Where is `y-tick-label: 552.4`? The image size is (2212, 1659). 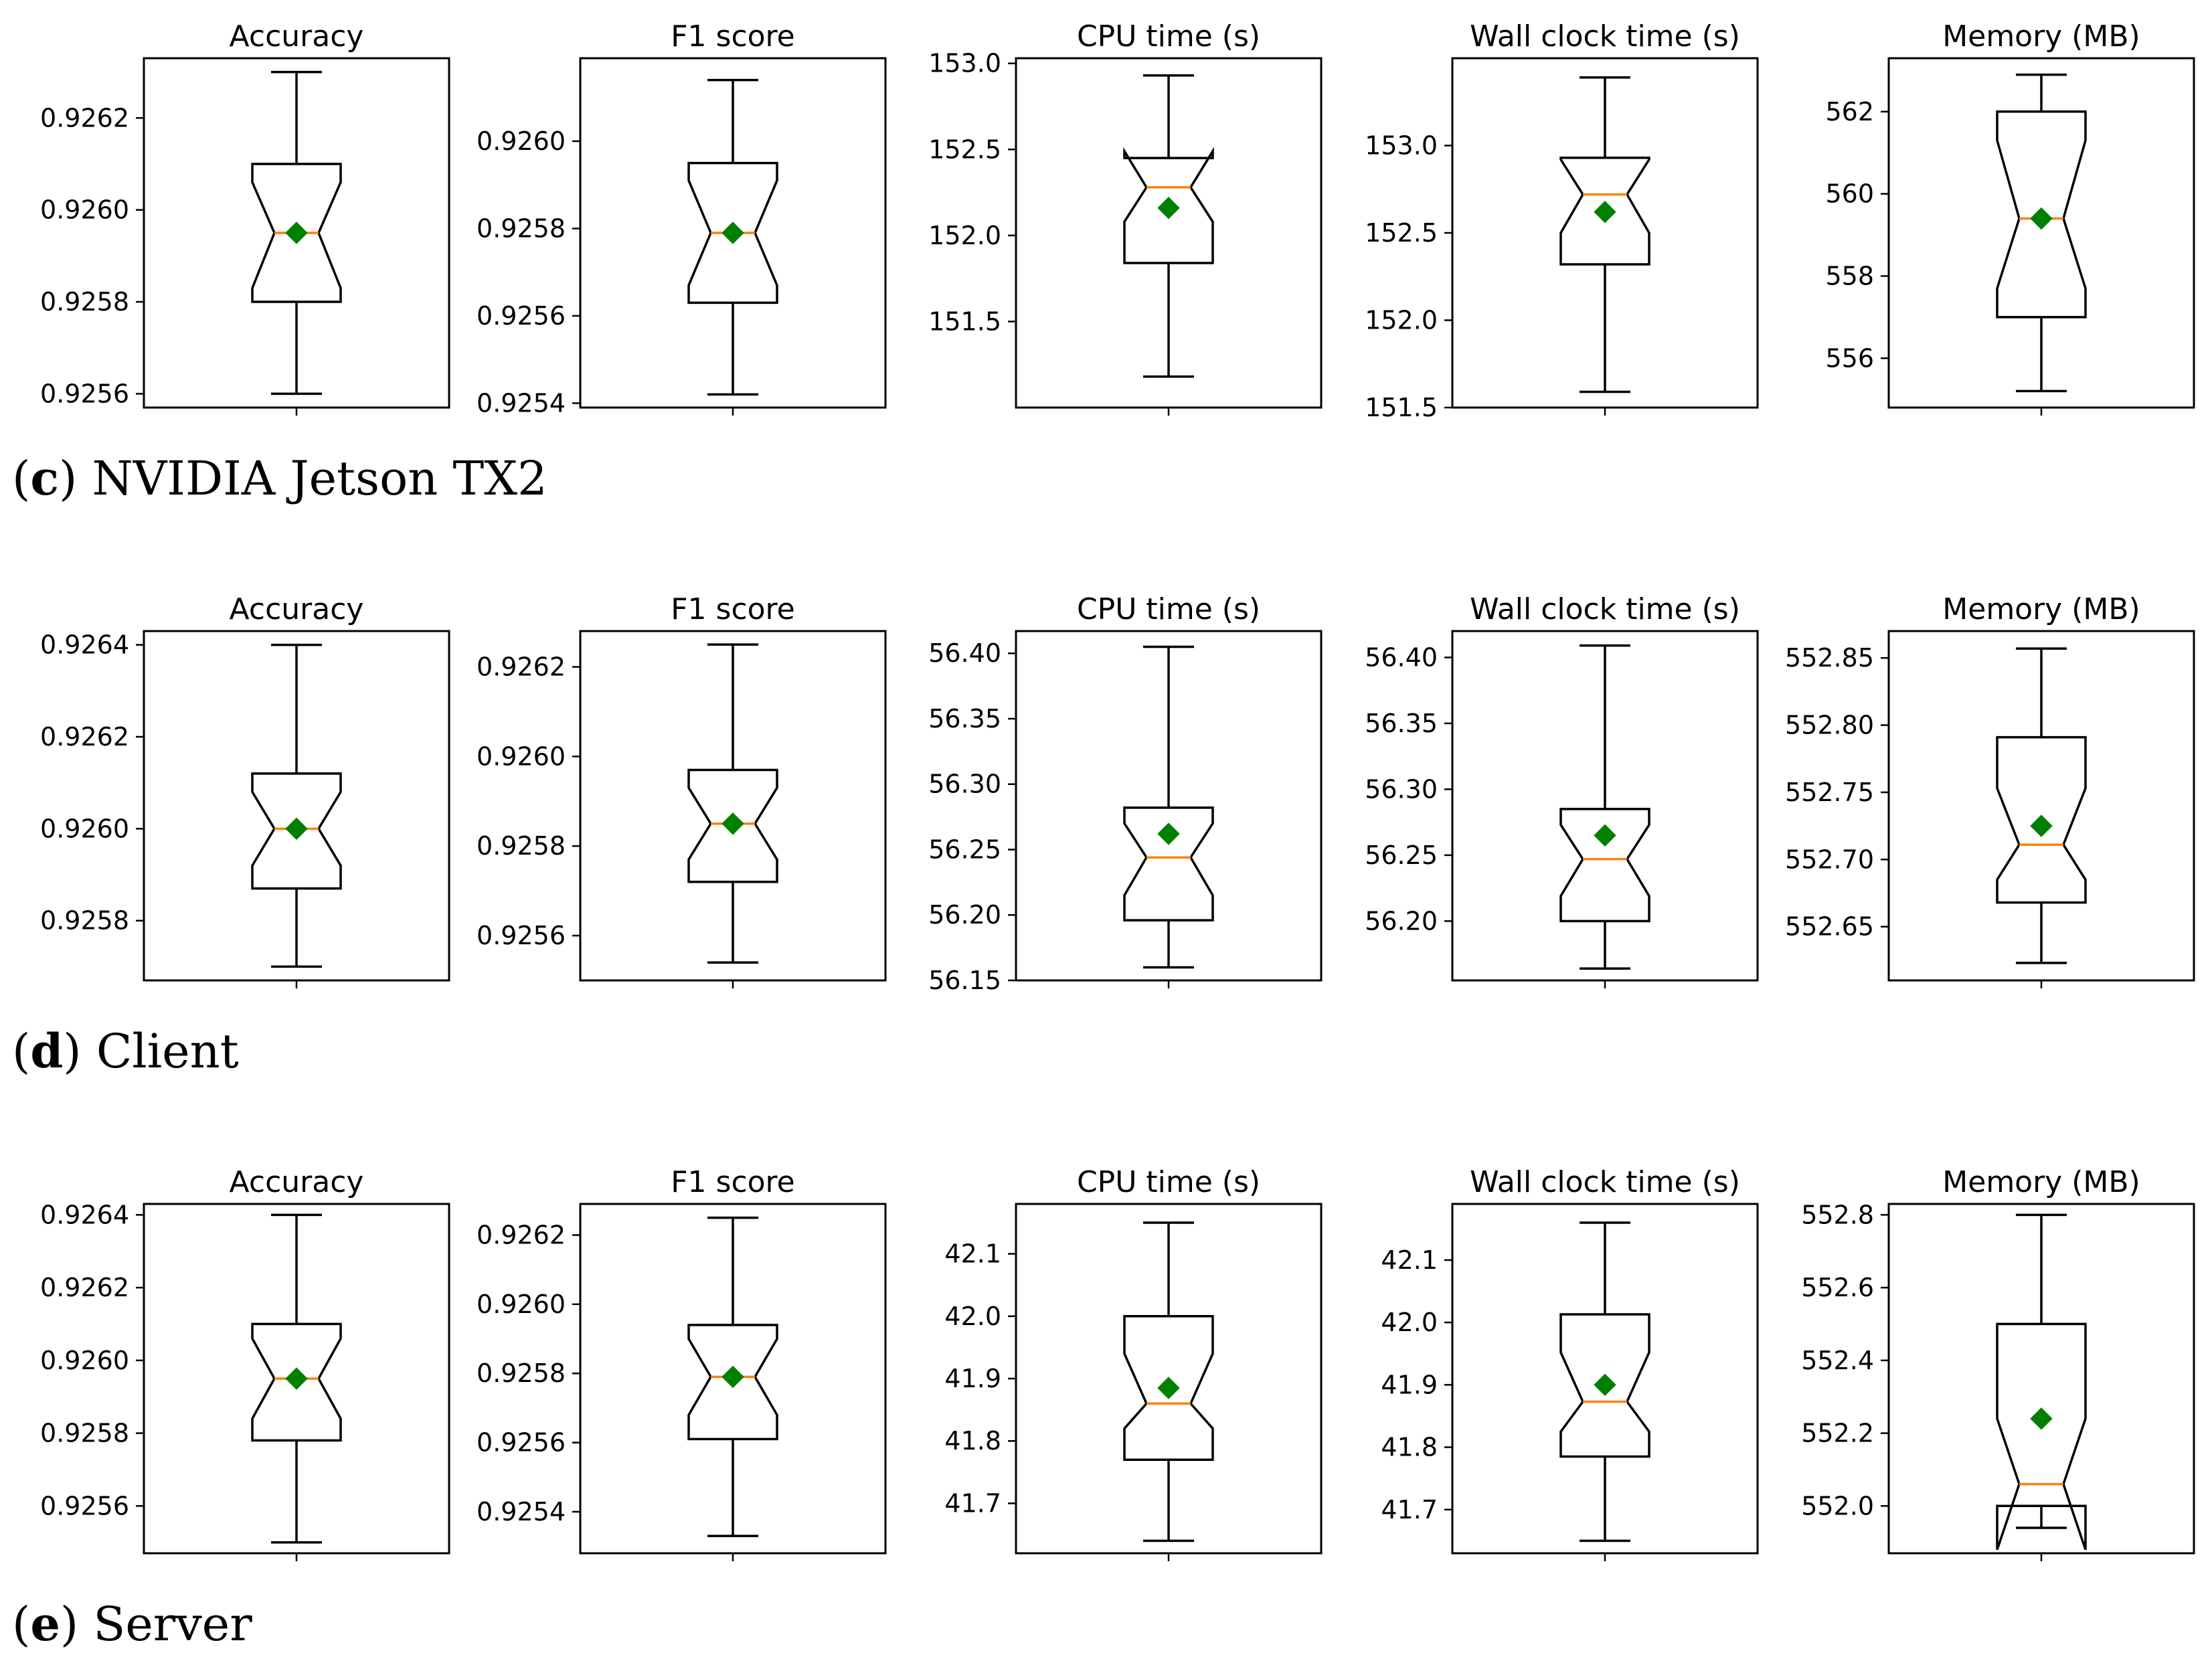 y-tick-label: 552.4 is located at coordinates (1837, 1360).